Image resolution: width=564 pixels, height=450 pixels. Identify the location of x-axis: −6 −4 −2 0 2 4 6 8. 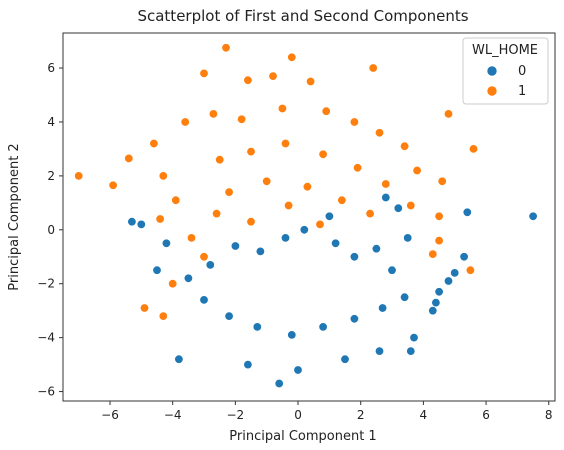
(327, 411).